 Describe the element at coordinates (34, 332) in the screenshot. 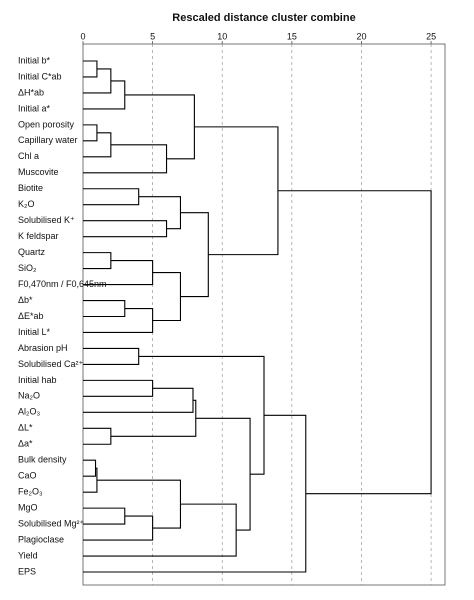

I see `leaf-label: Initial L*` at that location.